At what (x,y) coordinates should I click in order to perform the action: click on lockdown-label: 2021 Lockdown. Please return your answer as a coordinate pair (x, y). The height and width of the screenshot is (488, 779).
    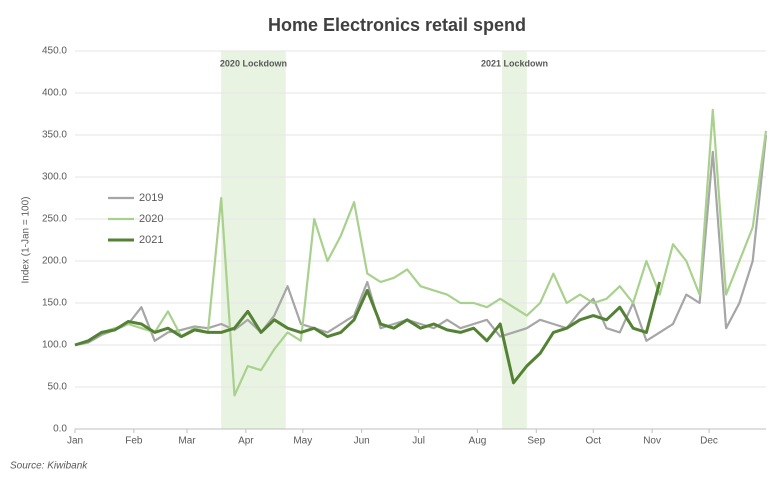
    Looking at the image, I should click on (514, 63).